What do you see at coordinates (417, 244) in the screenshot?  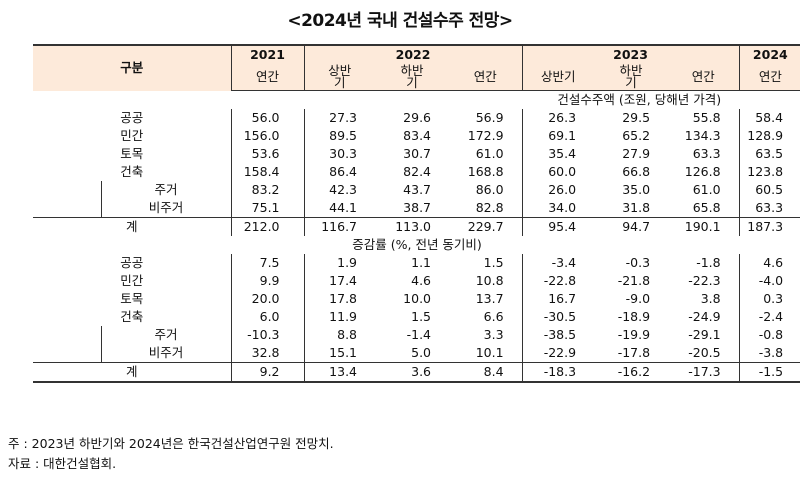 I see `section2-header: 증감률 (%, 전년 동기비)` at bounding box center [417, 244].